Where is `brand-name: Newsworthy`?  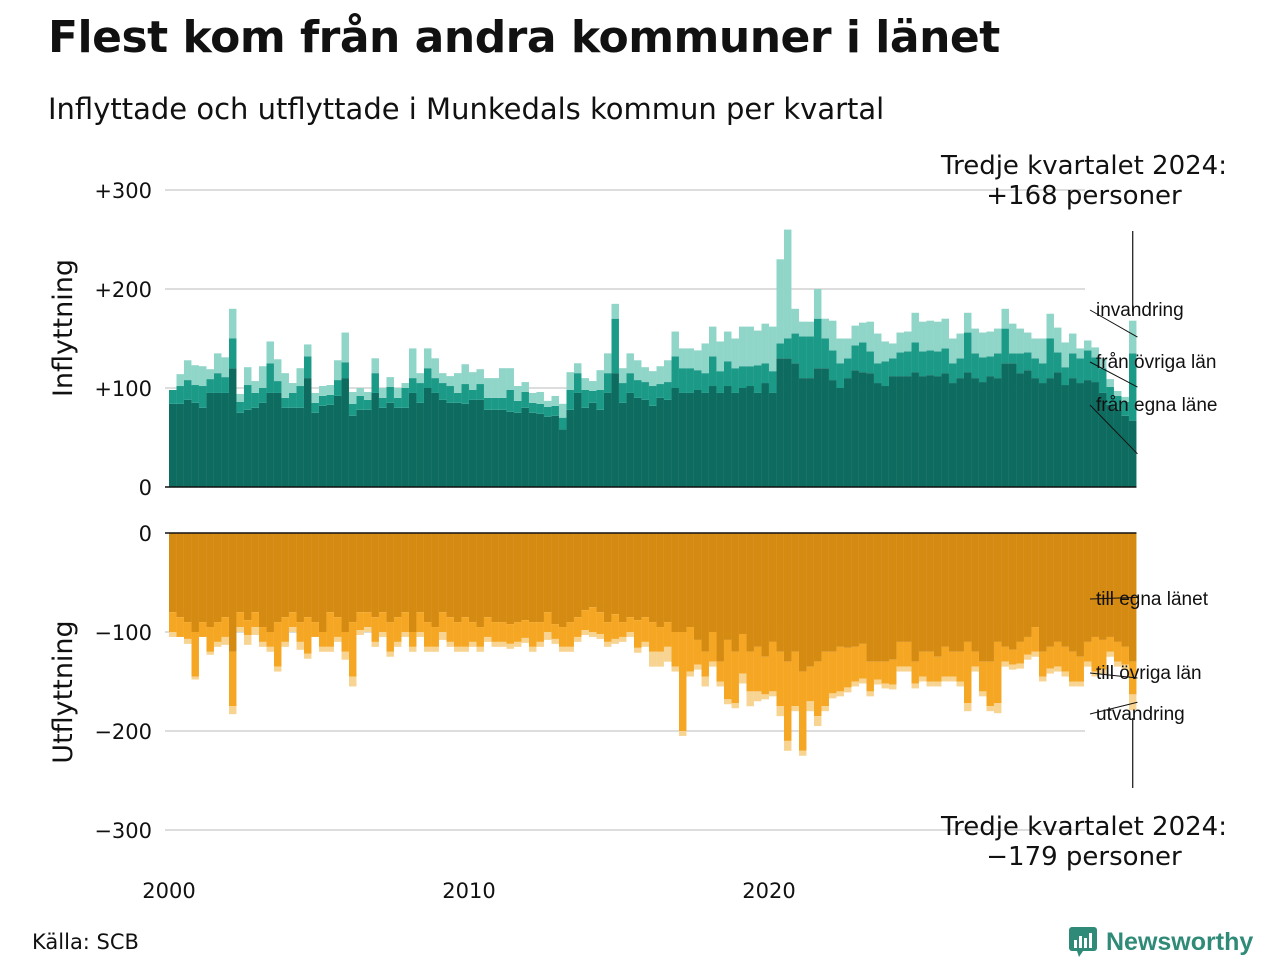 brand-name: Newsworthy is located at coordinates (1180, 941).